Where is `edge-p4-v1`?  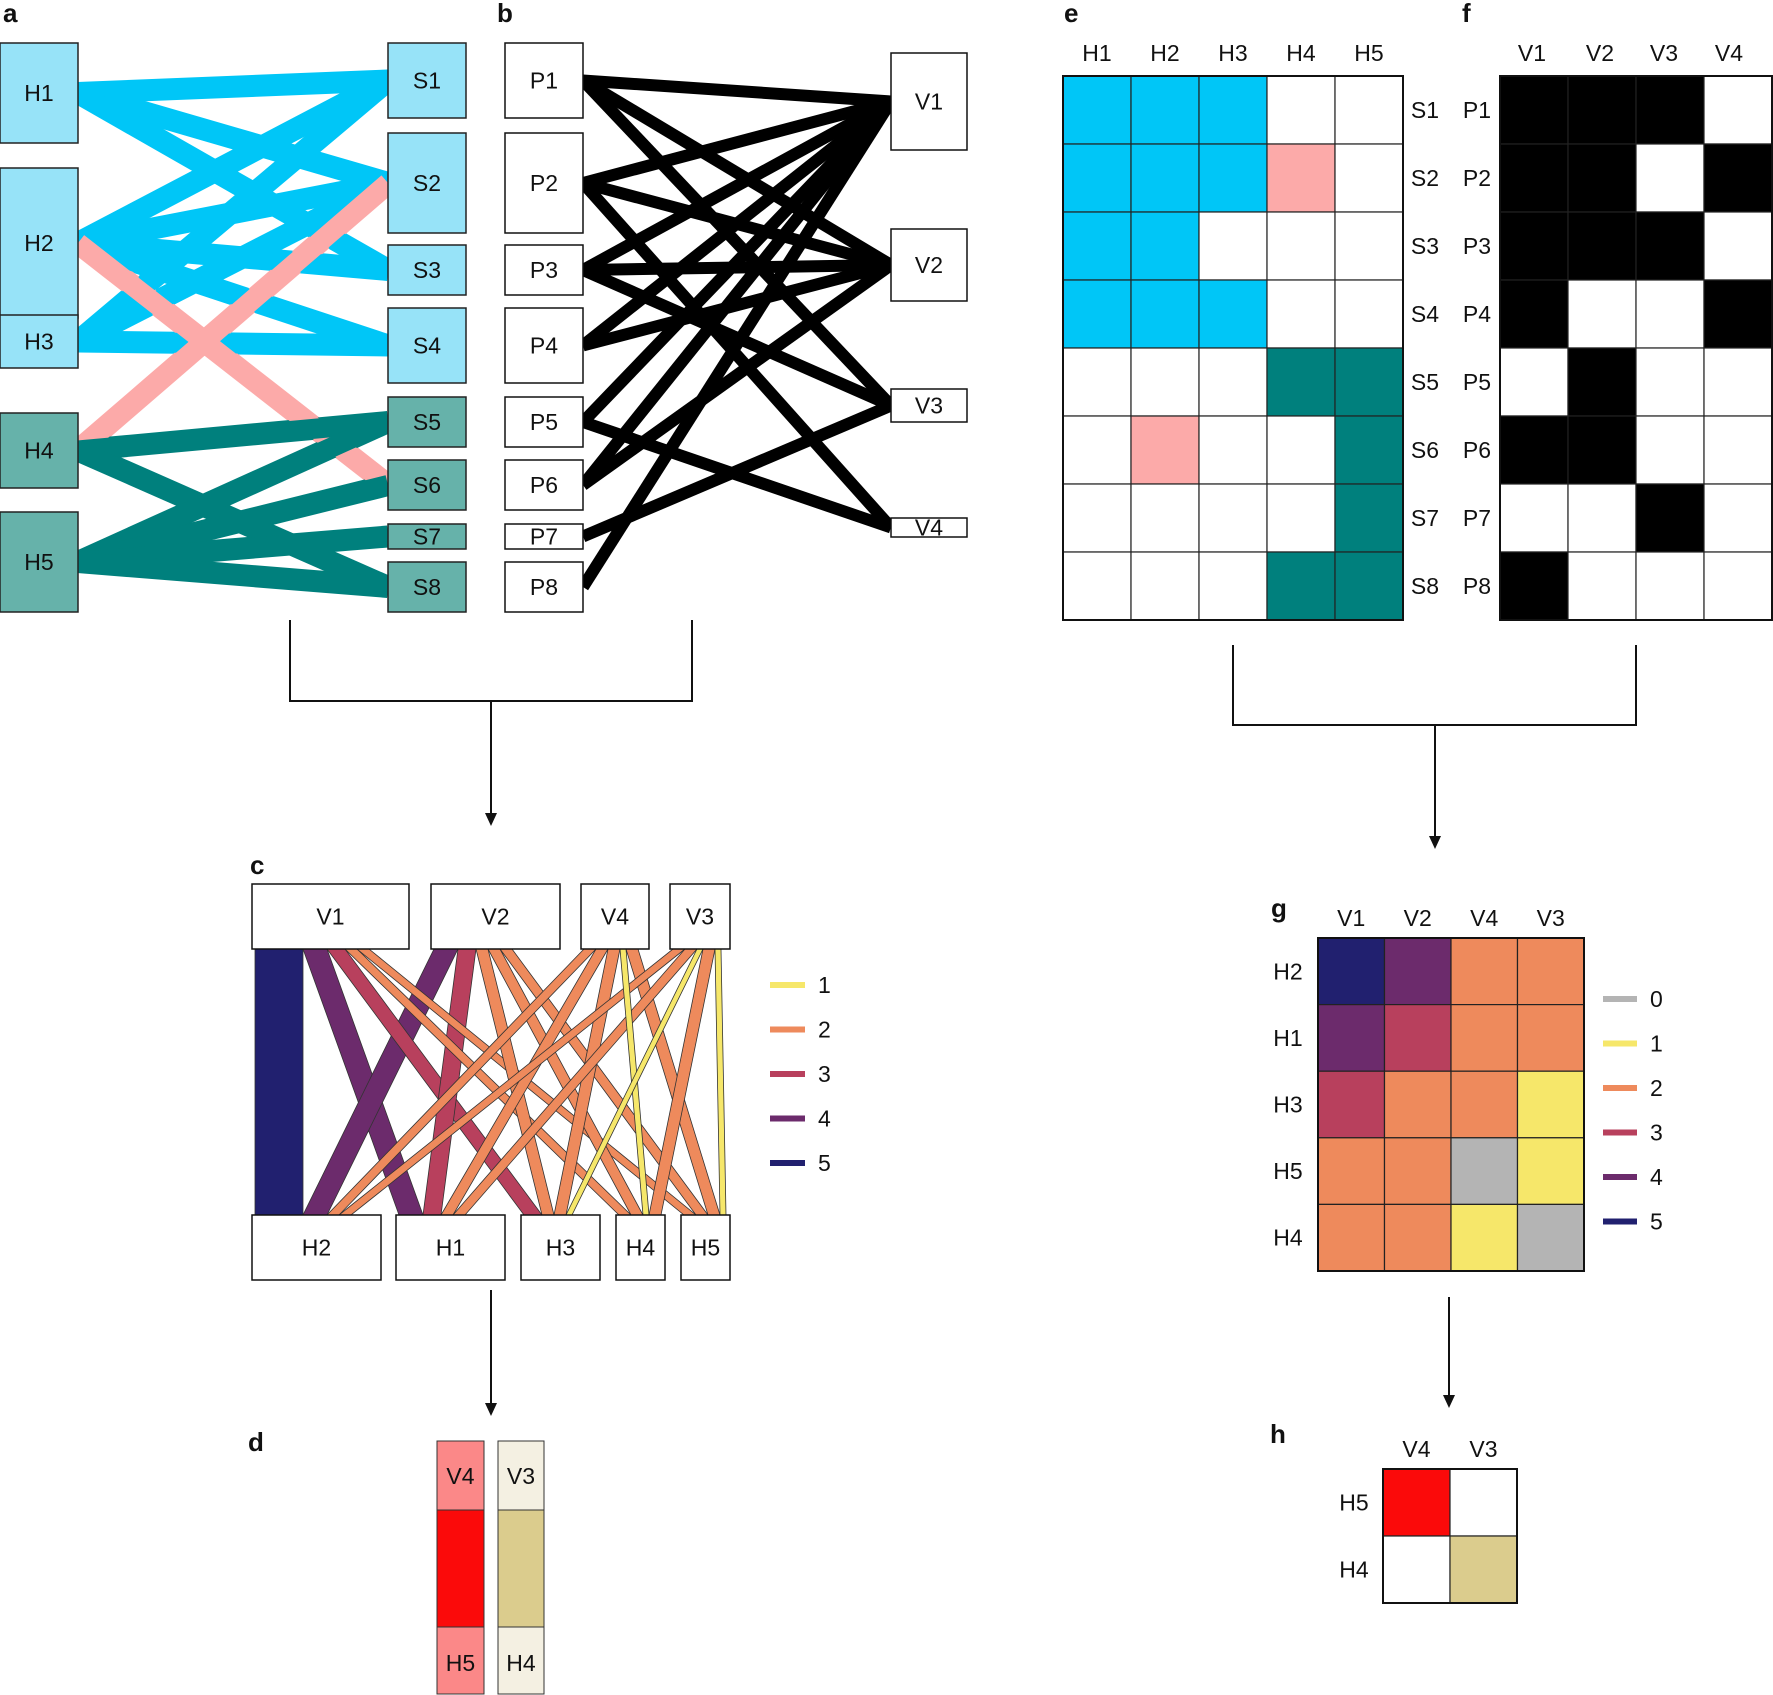 edge-p4-v1 is located at coordinates (737, 223).